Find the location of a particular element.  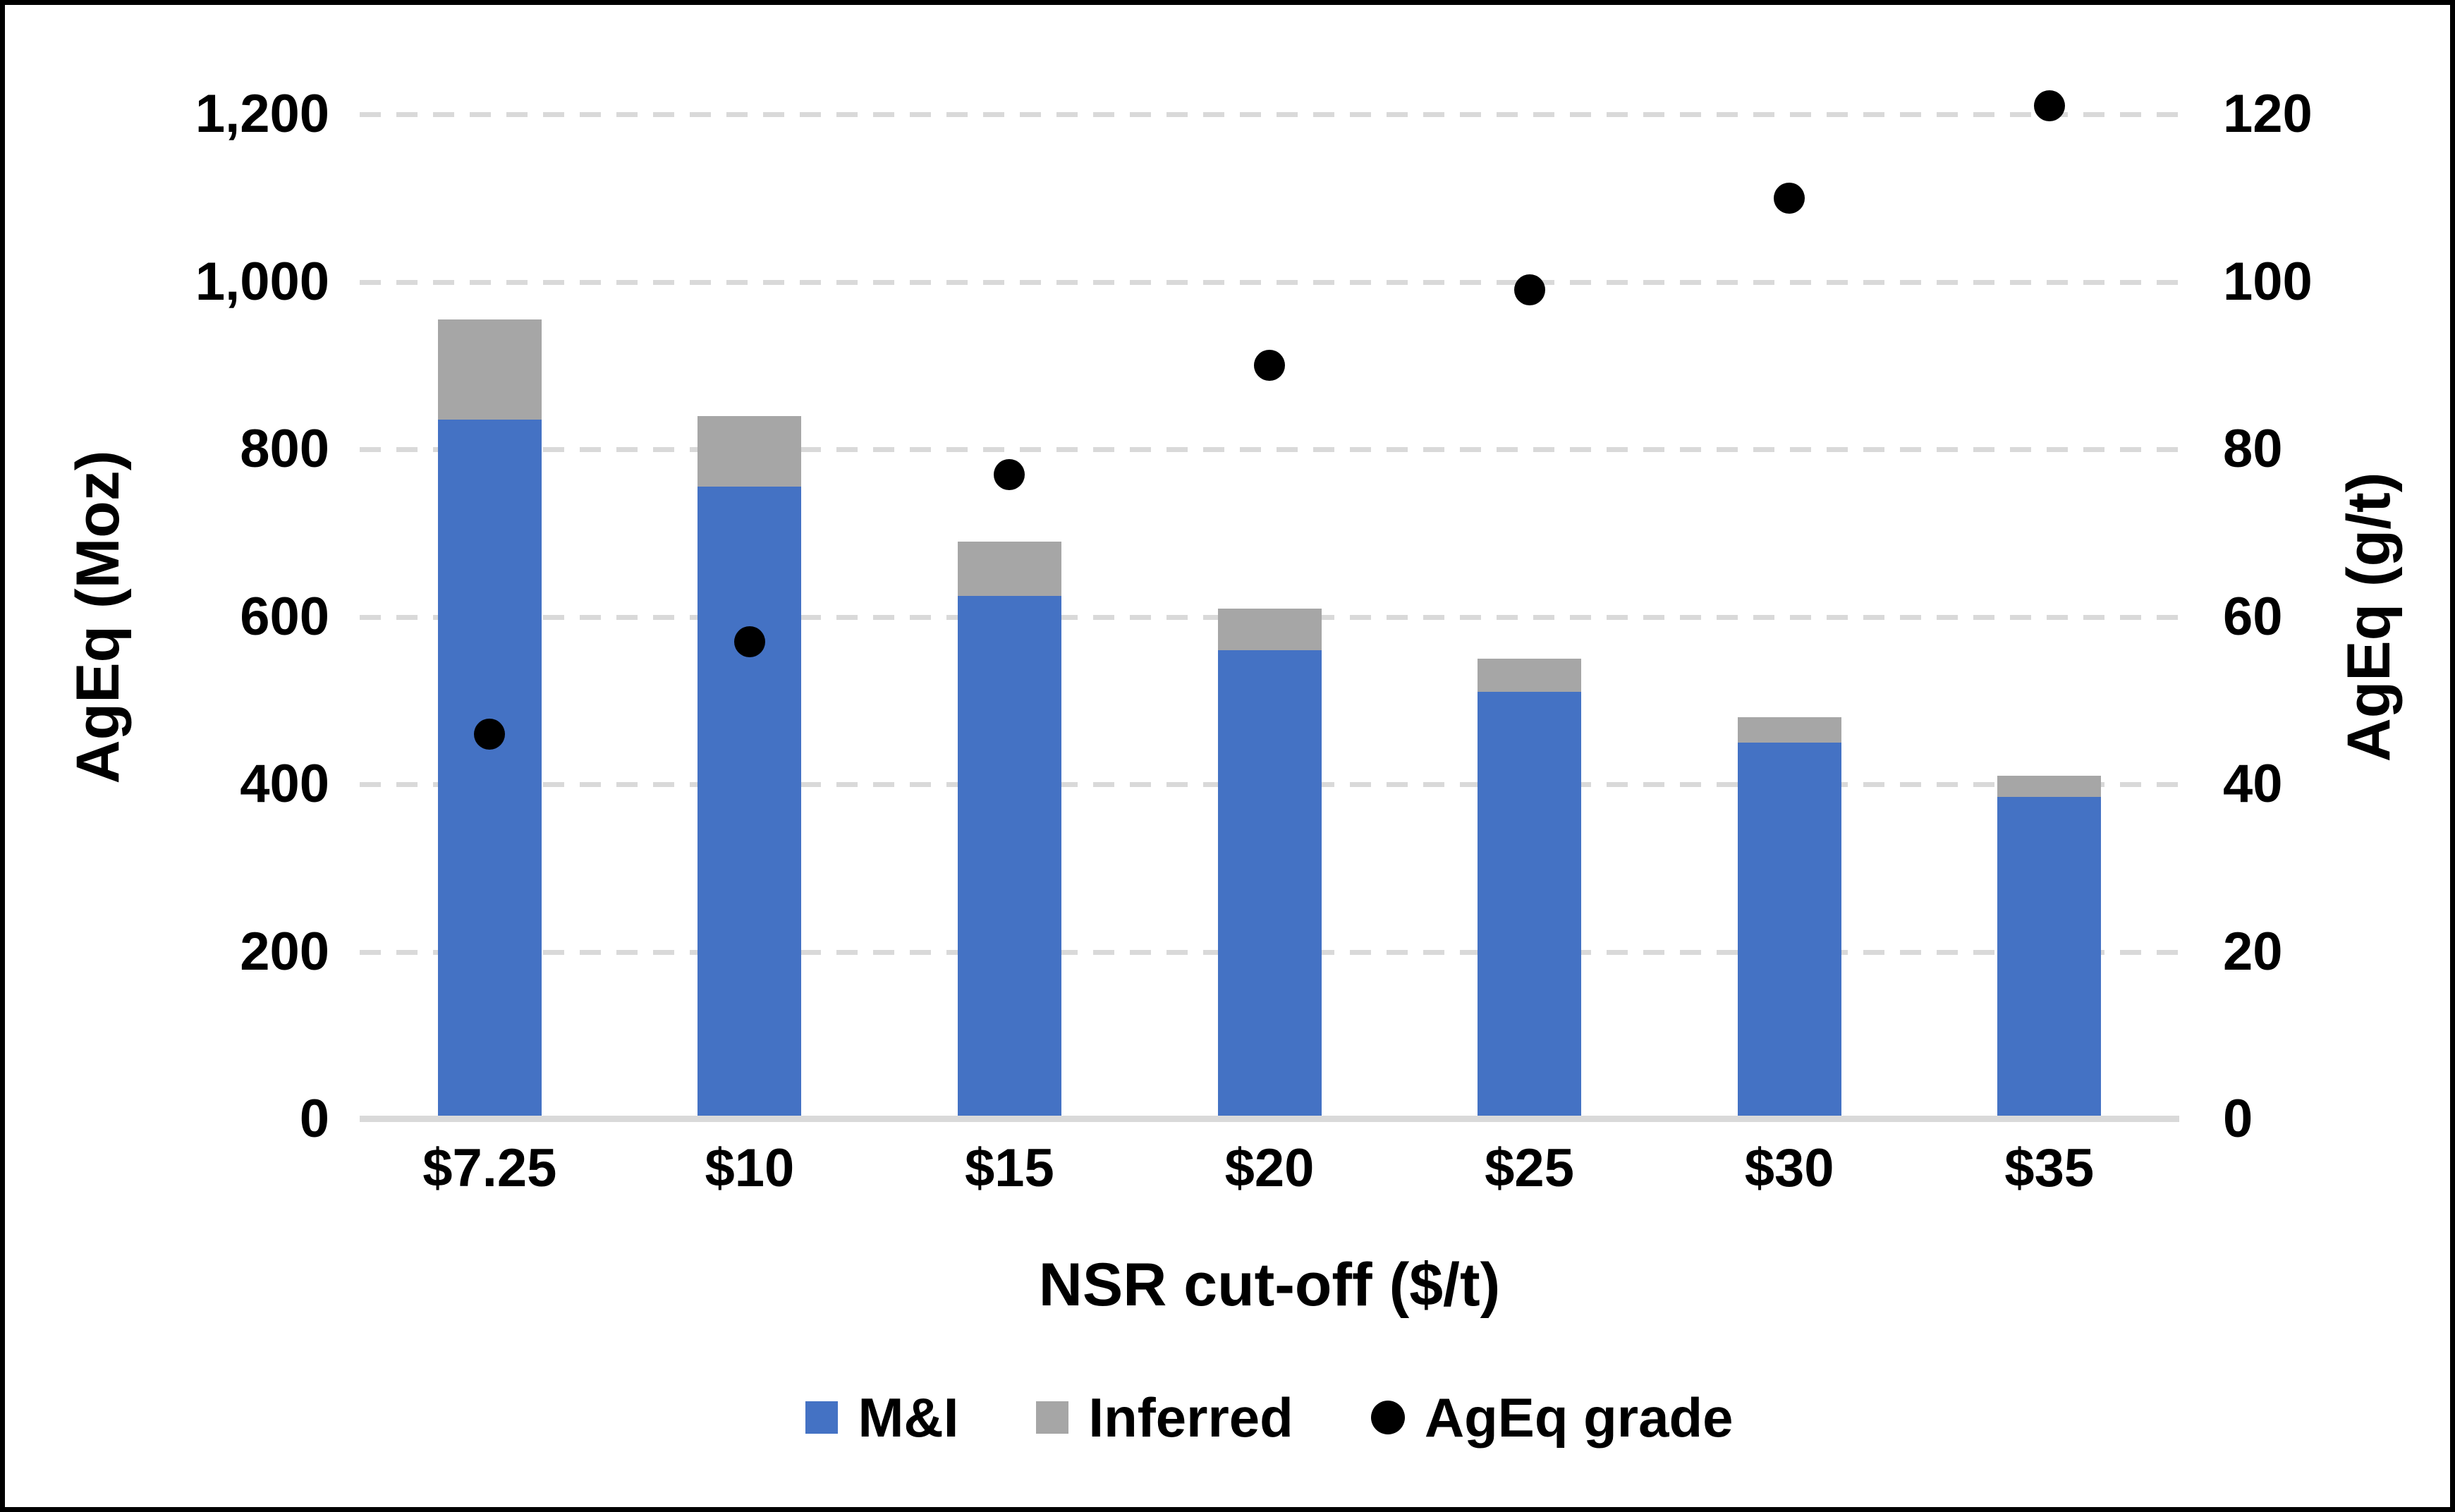

x-axis-tick-label: $35 is located at coordinates (2049, 1168).